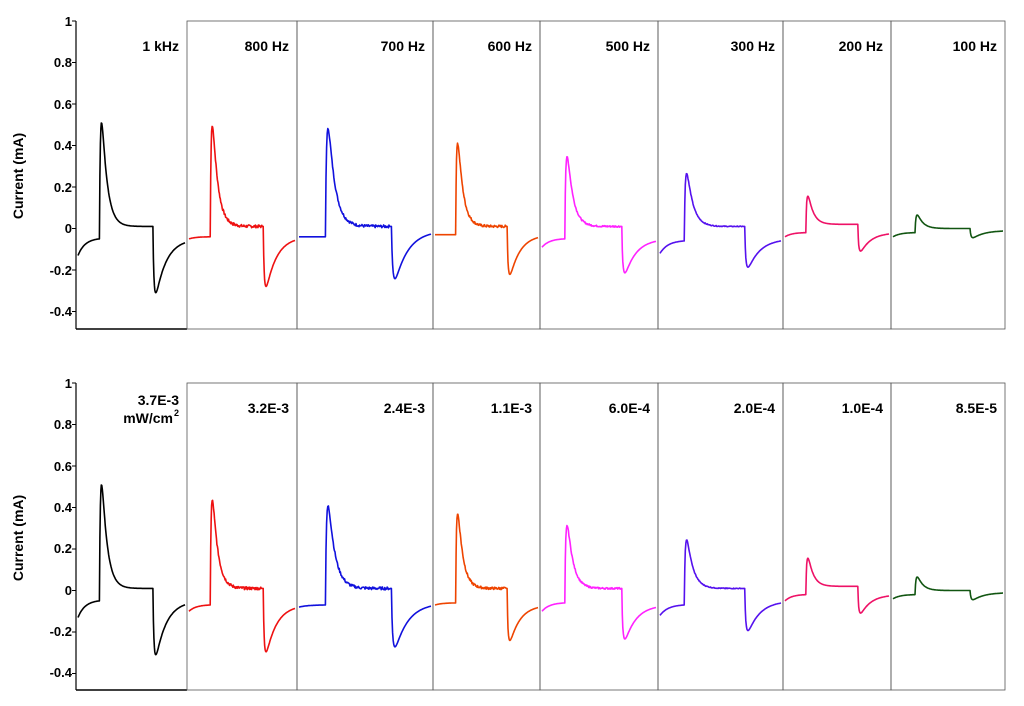 The width and height of the screenshot is (1024, 706). Describe the element at coordinates (61, 311) in the screenshot. I see `top-ytick-label: -0.4` at that location.